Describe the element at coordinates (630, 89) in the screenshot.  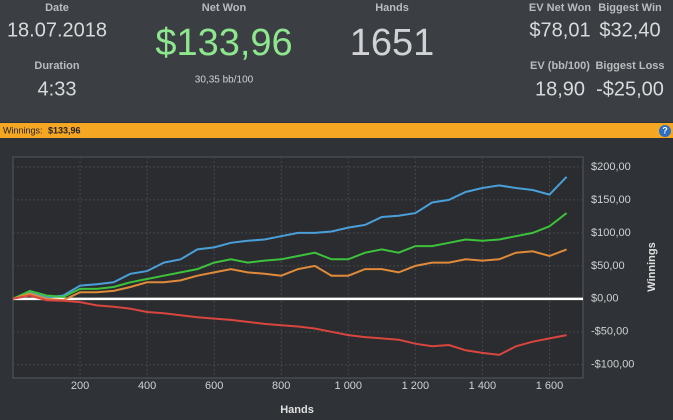
I see `biggest-loss: -$25,00` at that location.